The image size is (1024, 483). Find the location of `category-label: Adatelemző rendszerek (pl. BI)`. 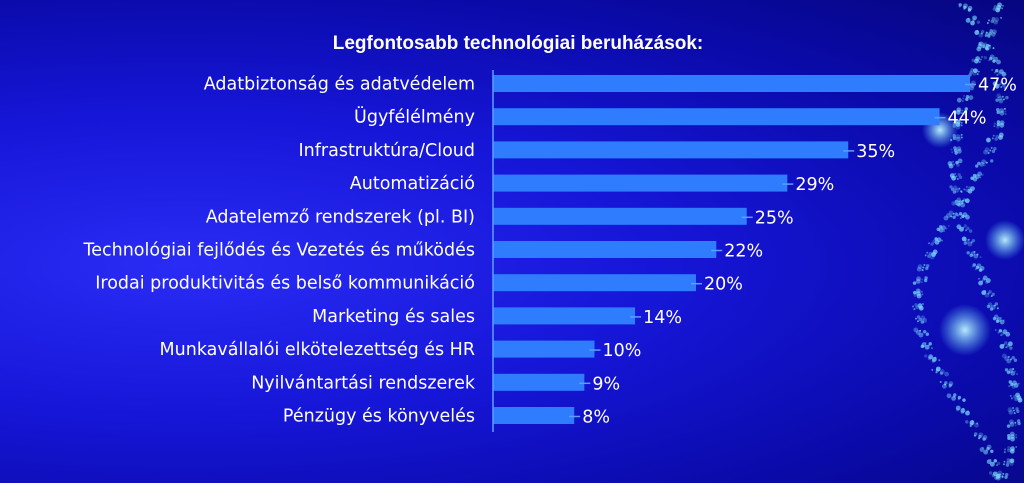

category-label: Adatelemző rendszerek (pl. BI) is located at coordinates (340, 217).